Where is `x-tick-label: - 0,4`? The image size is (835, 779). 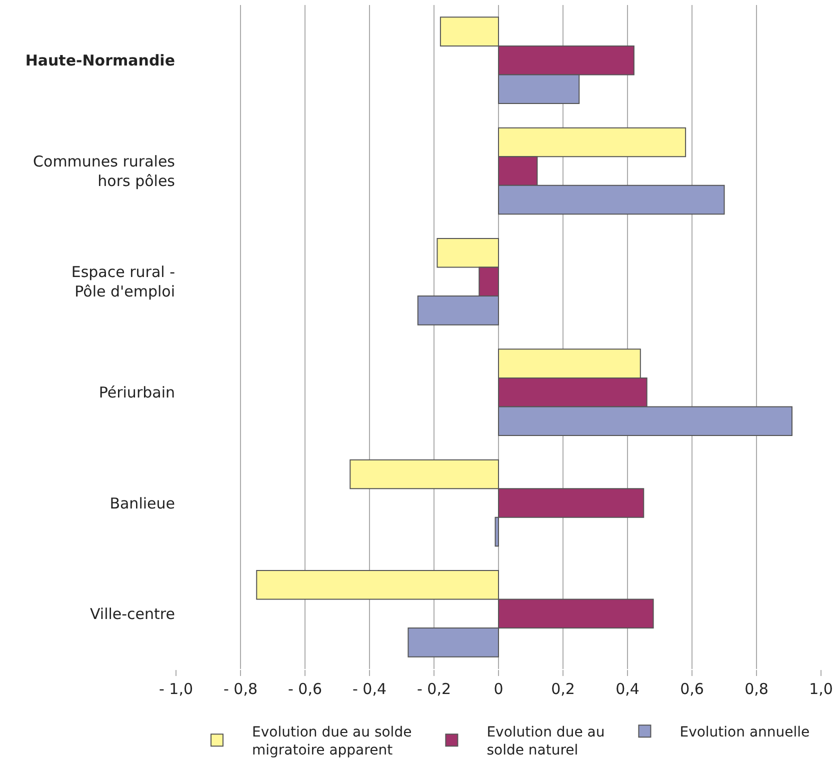 x-tick-label: - 0,4 is located at coordinates (369, 689).